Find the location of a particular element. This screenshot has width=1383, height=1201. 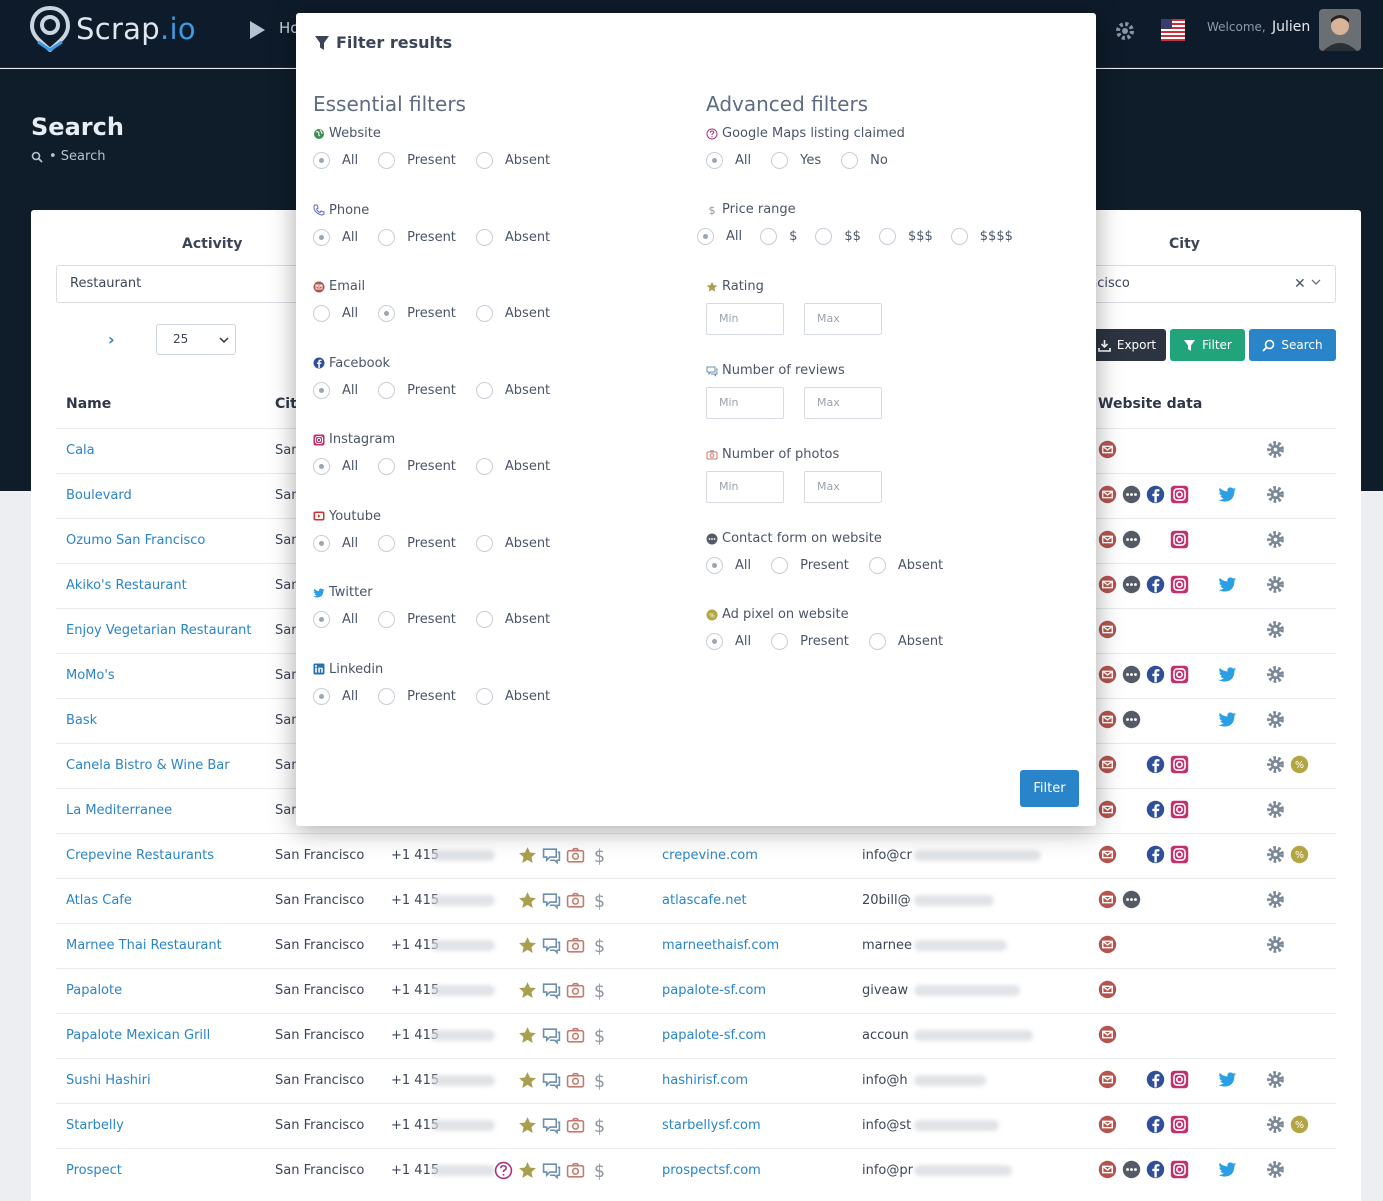

filter-radios-contact-form-option: Present is located at coordinates (820, 565).